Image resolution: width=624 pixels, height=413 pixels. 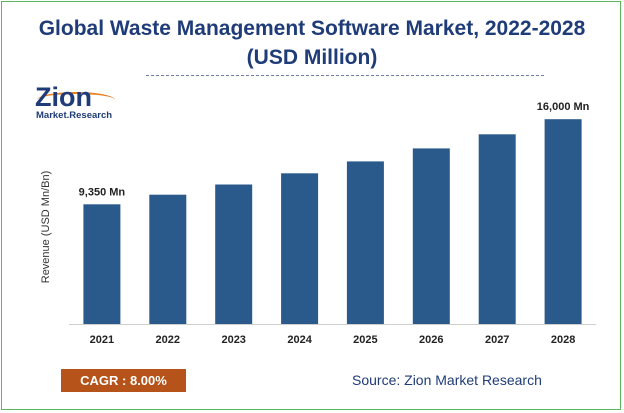 I want to click on x-tick-label-2022: 2022, so click(x=168, y=340).